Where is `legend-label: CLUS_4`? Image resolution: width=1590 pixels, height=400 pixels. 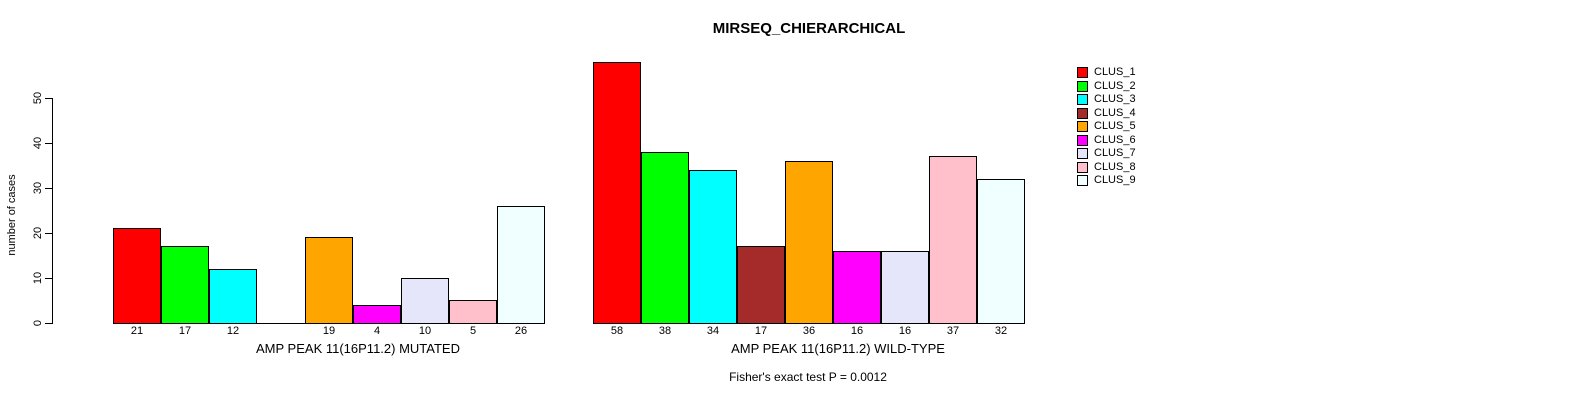 legend-label: CLUS_4 is located at coordinates (1115, 112).